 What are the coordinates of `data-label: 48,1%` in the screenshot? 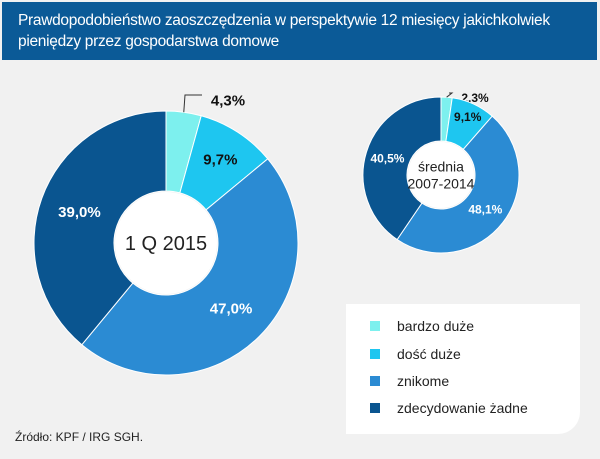 It's located at (485, 209).